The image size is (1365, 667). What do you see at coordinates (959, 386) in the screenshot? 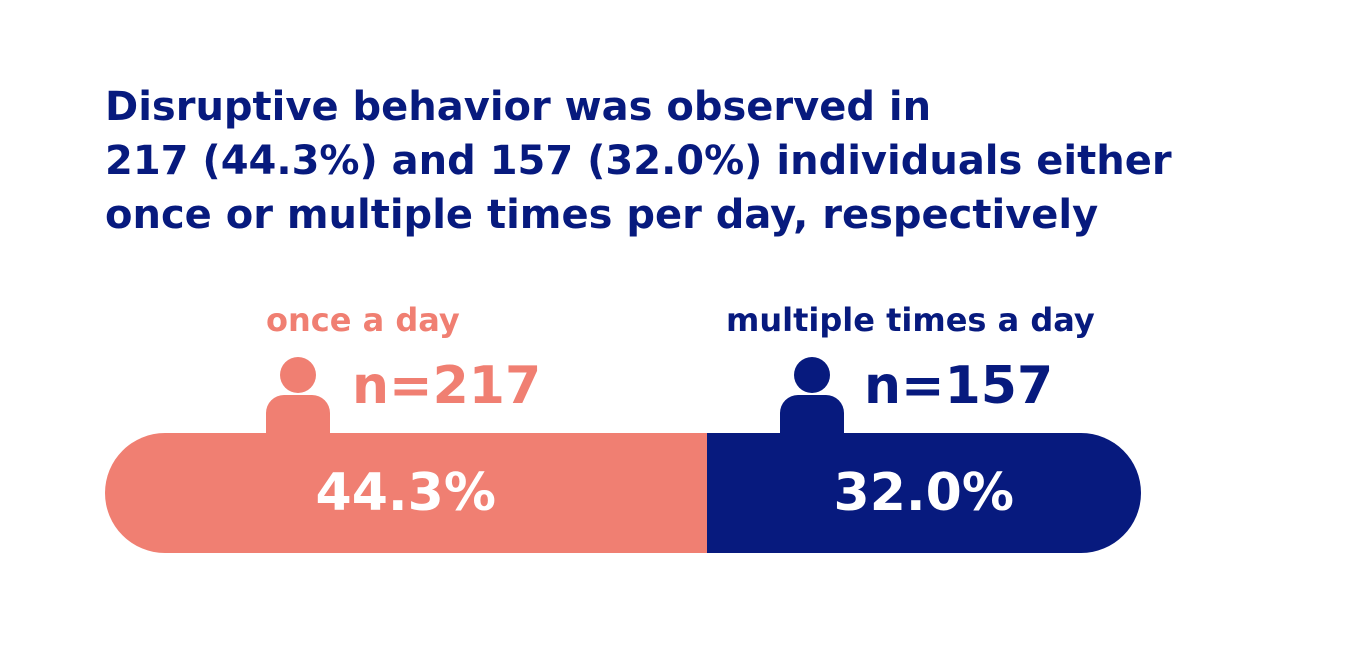
I see `multiple-times-a-day-count: n=157` at bounding box center [959, 386].